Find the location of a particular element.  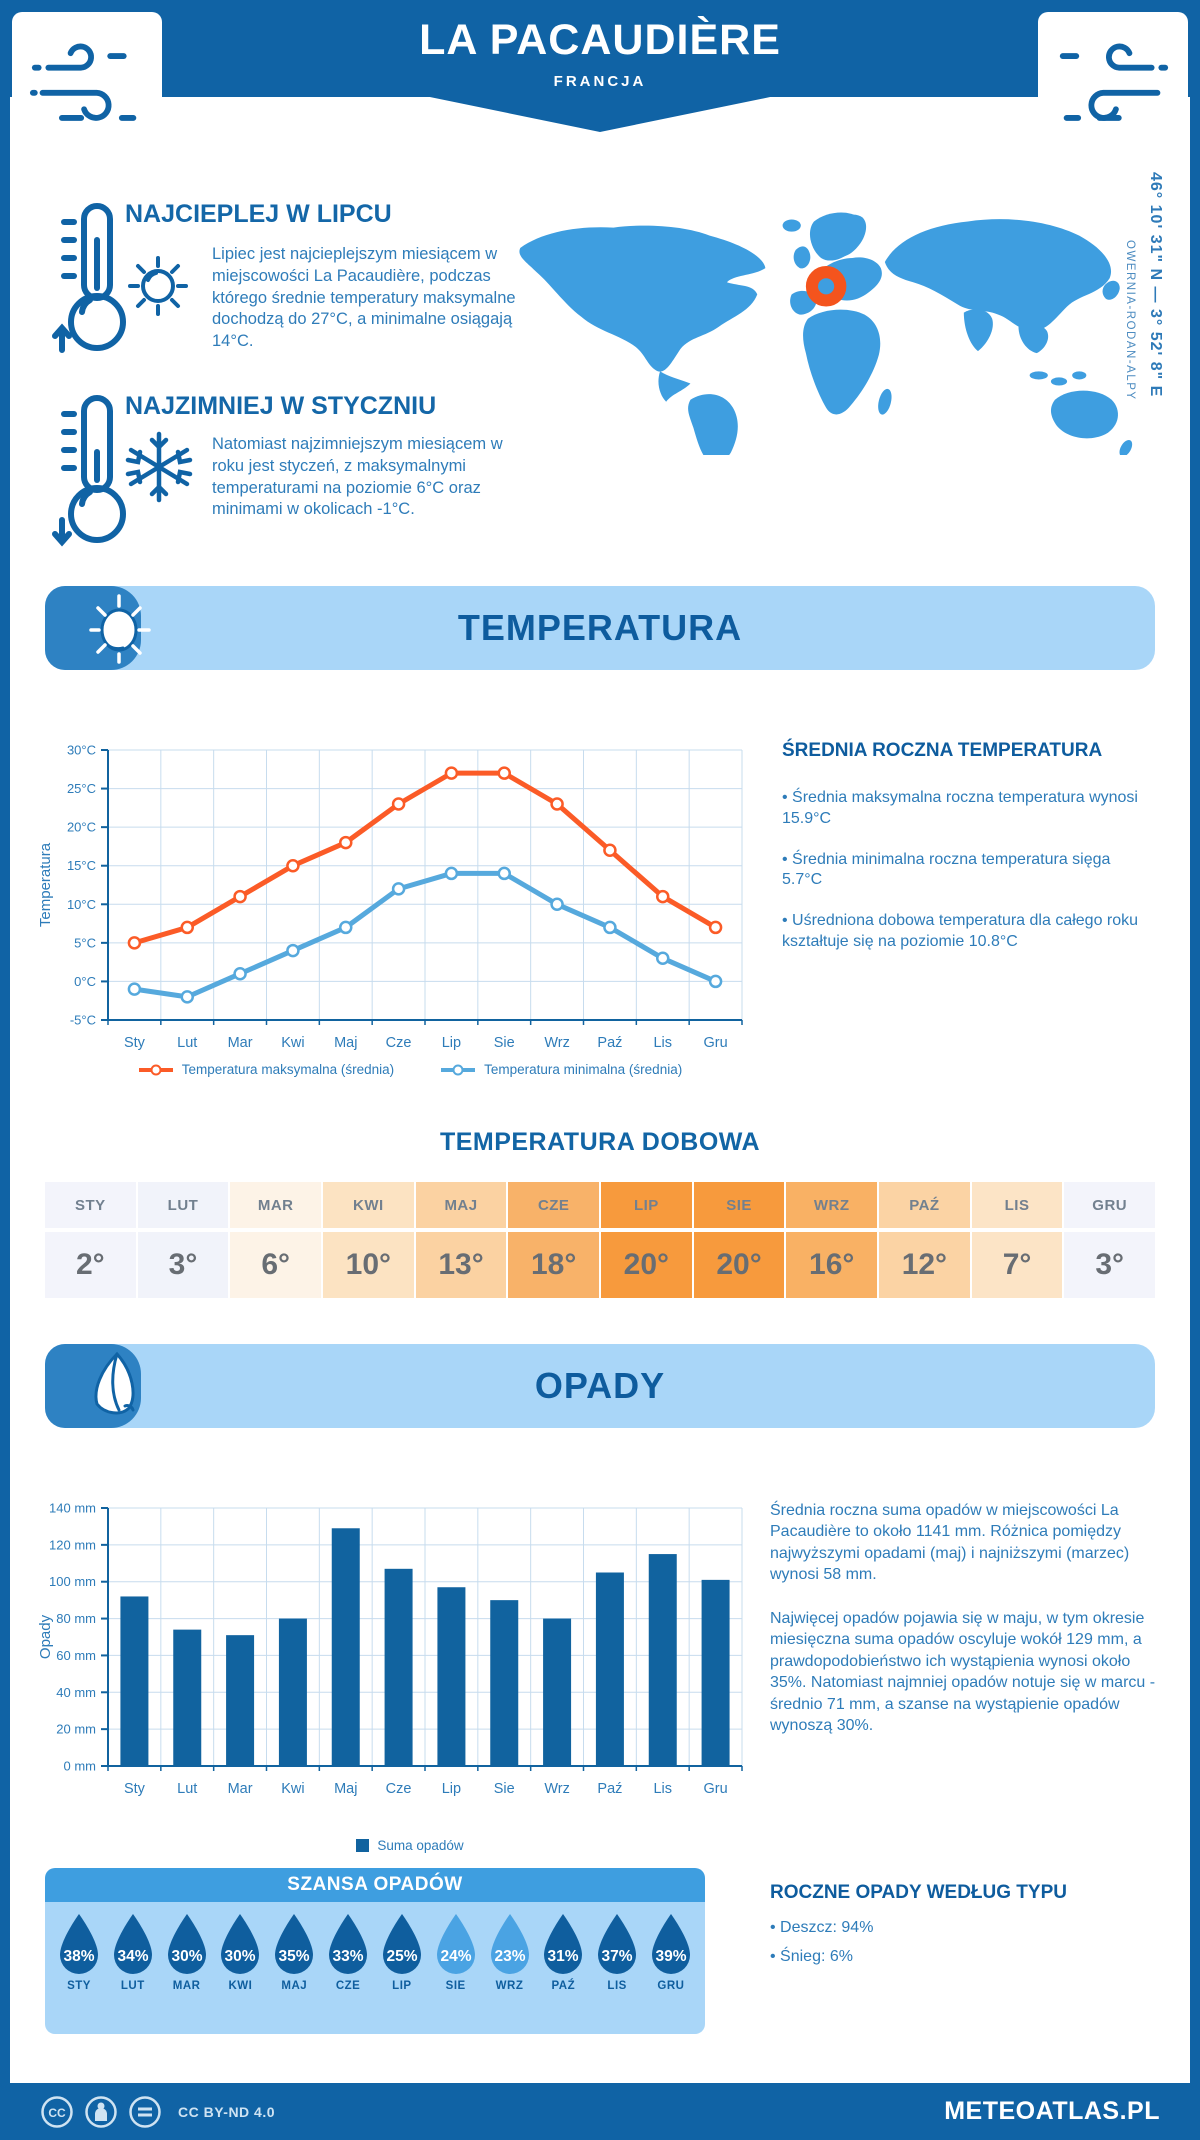

svg-text: 0°C is located at coordinates (85, 981).